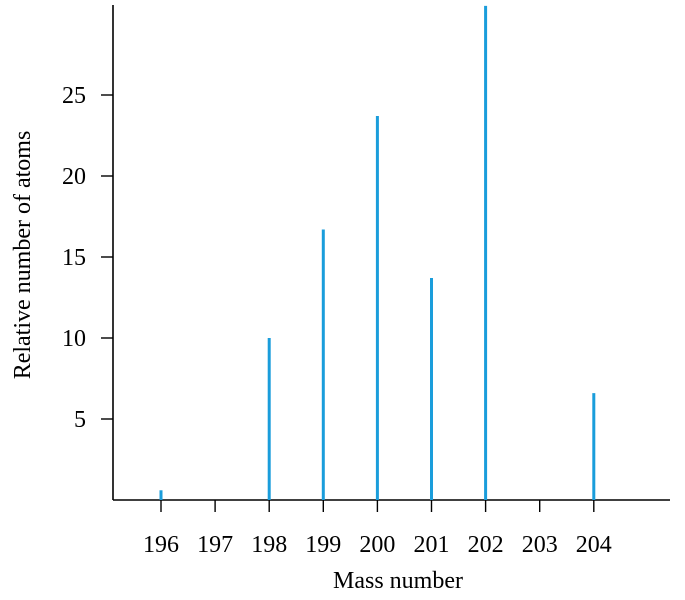  Describe the element at coordinates (74, 339) in the screenshot. I see `y-tick-label: 10` at that location.